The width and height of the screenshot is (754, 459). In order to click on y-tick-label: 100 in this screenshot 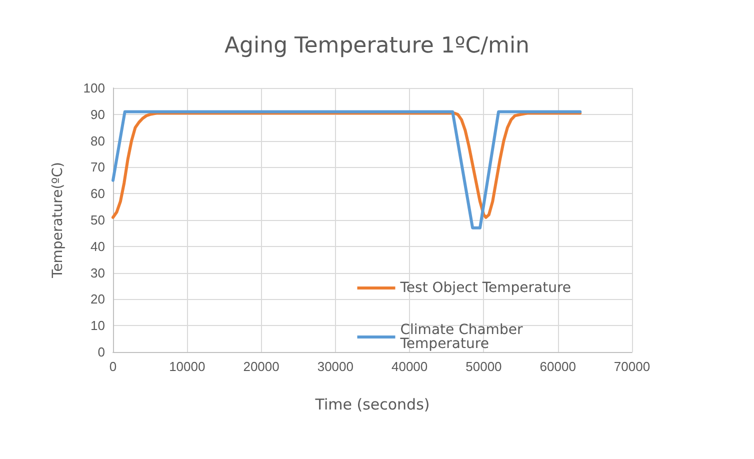, I will do `click(94, 88)`.